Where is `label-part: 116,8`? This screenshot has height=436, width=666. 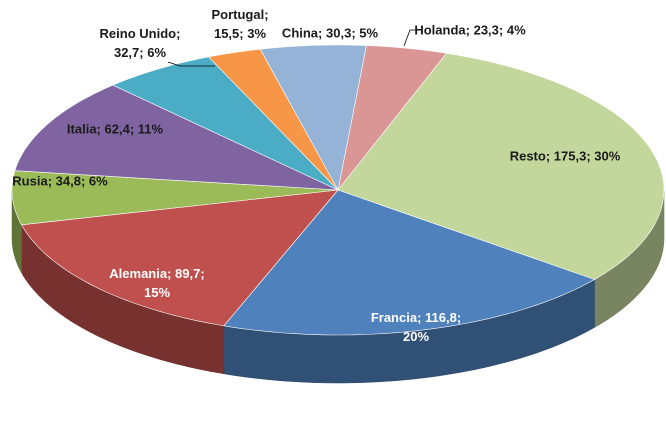 label-part: 116,8 is located at coordinates (441, 317).